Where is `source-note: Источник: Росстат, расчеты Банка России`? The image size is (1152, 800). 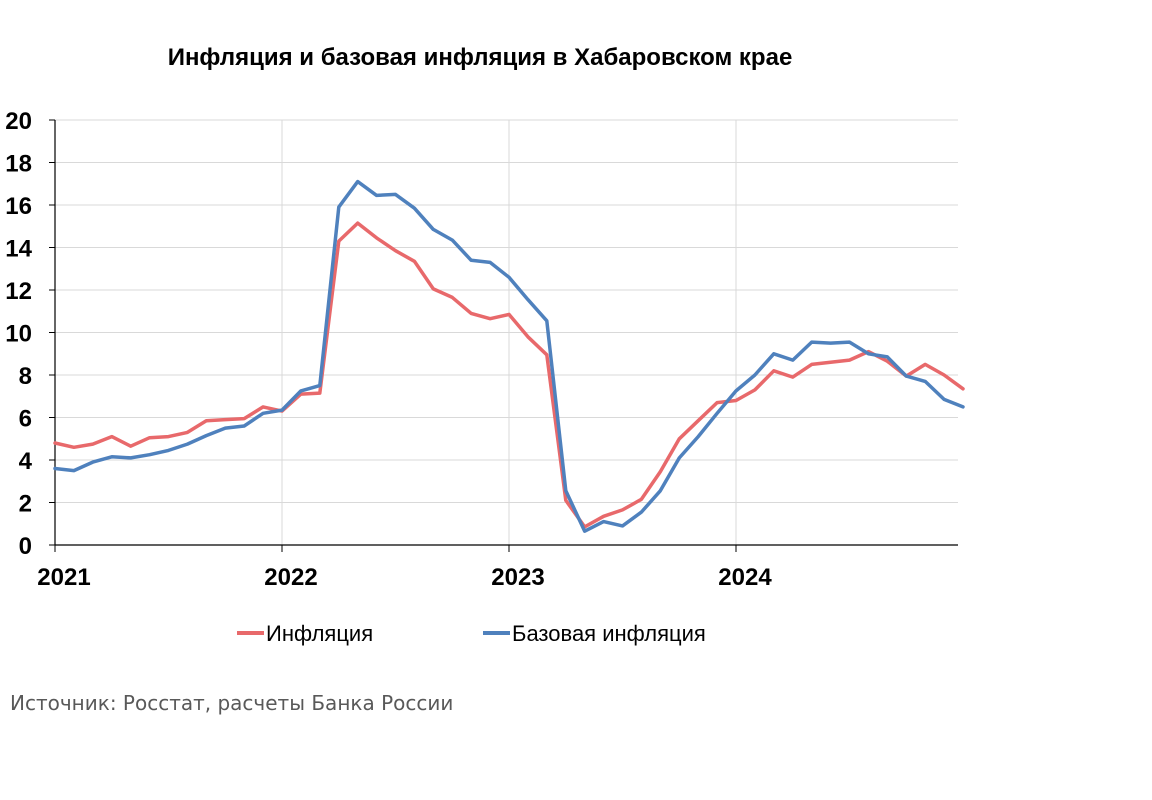
source-note: Источник: Росстат, расчеты Банка России is located at coordinates (232, 703).